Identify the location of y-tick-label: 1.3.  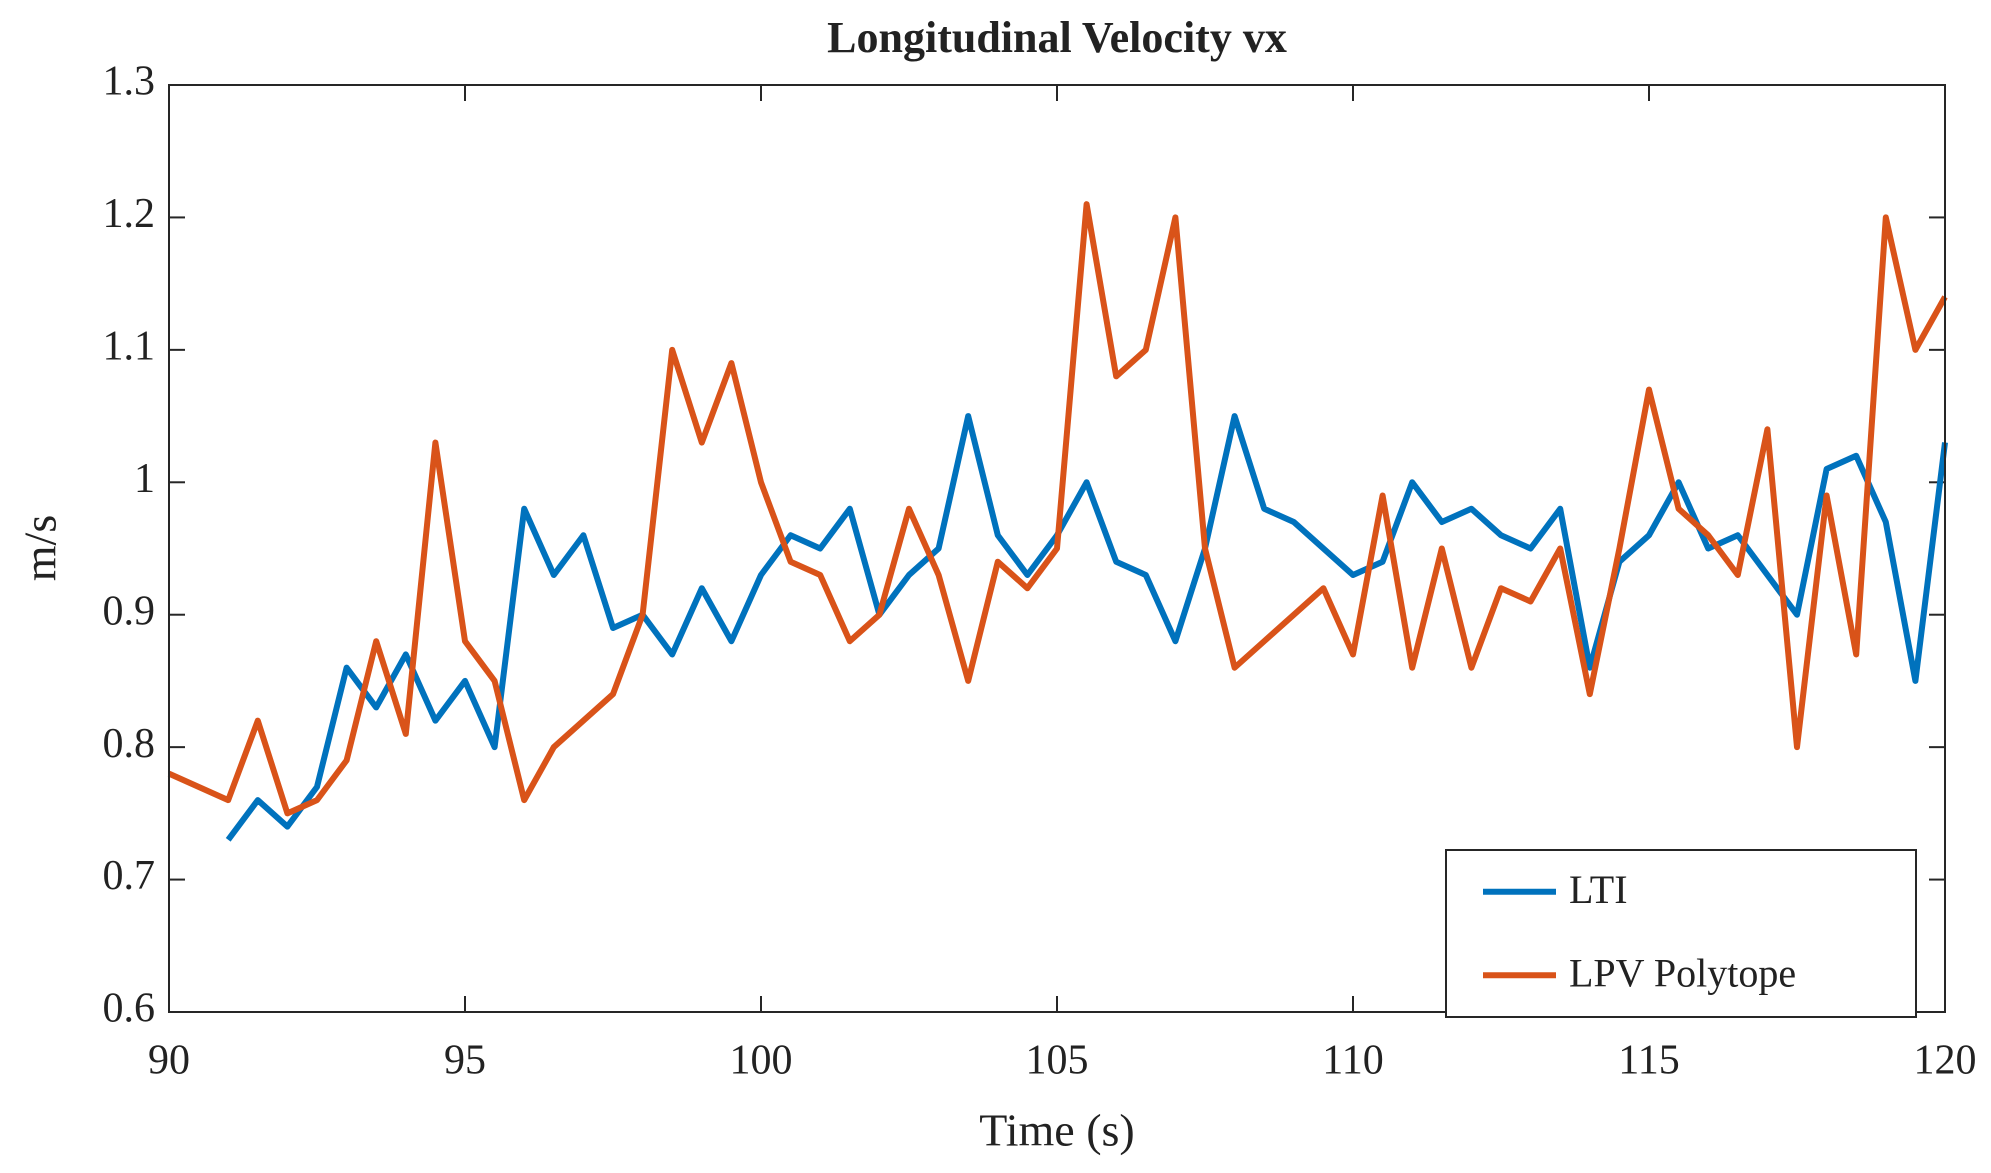
(129, 82).